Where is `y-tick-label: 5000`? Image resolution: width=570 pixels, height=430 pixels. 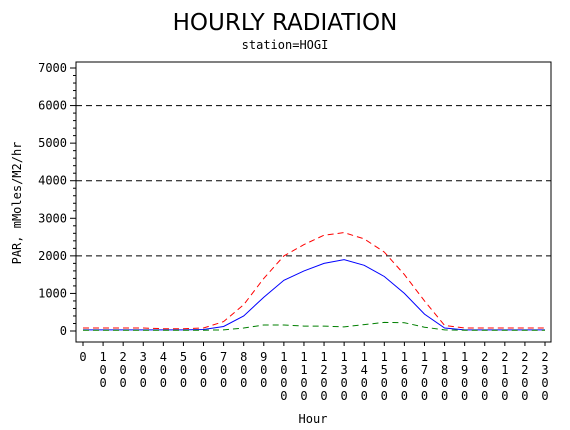 y-tick-label: 5000 is located at coordinates (52, 143).